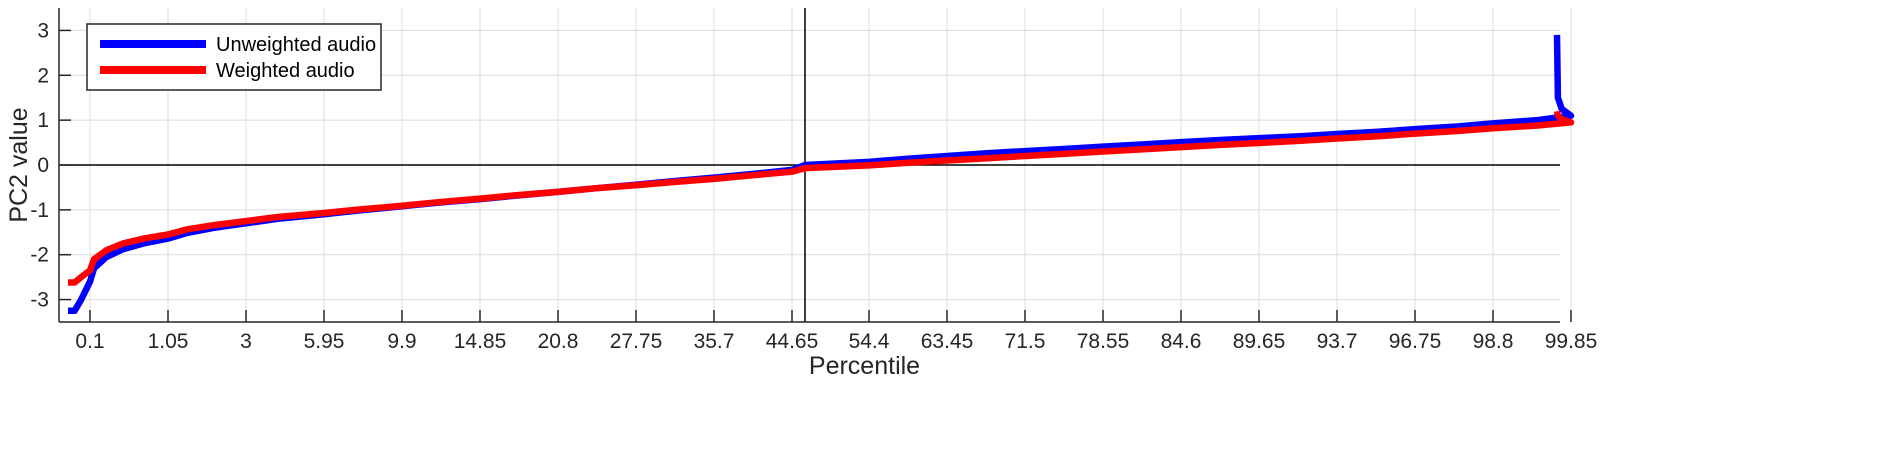  Describe the element at coordinates (43, 165) in the screenshot. I see `y-tick-label: 0` at that location.